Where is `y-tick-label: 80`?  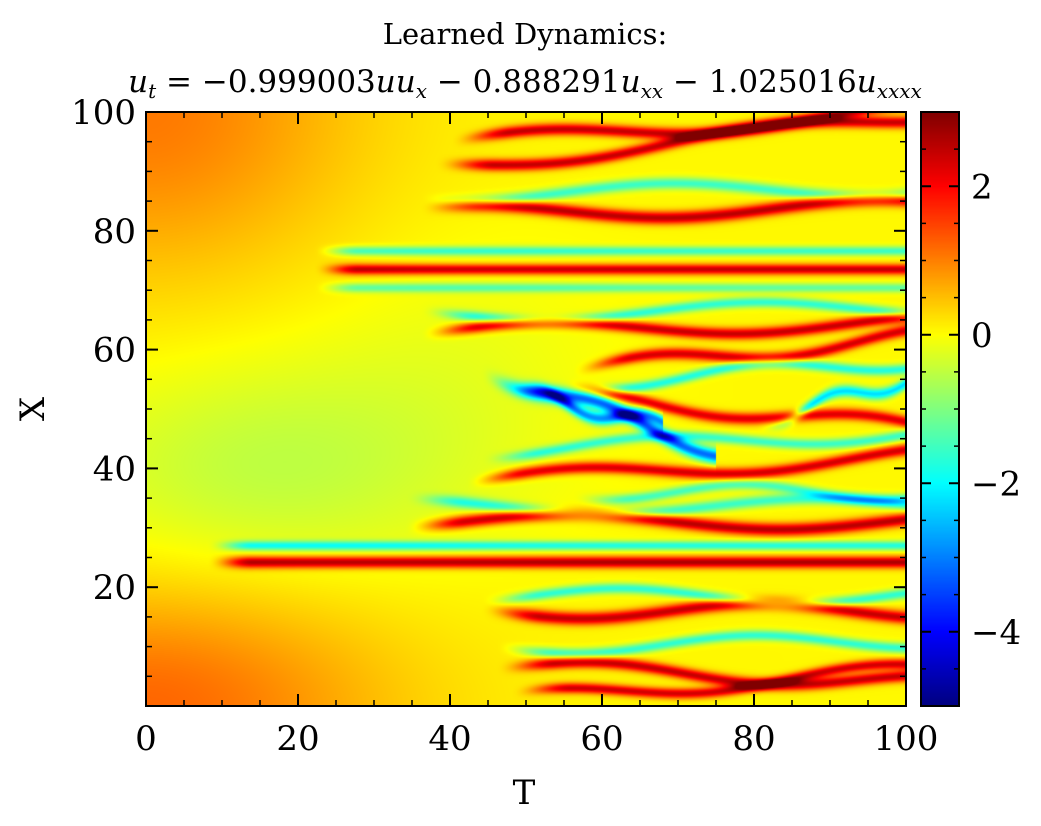 y-tick-label: 80 is located at coordinates (114, 232).